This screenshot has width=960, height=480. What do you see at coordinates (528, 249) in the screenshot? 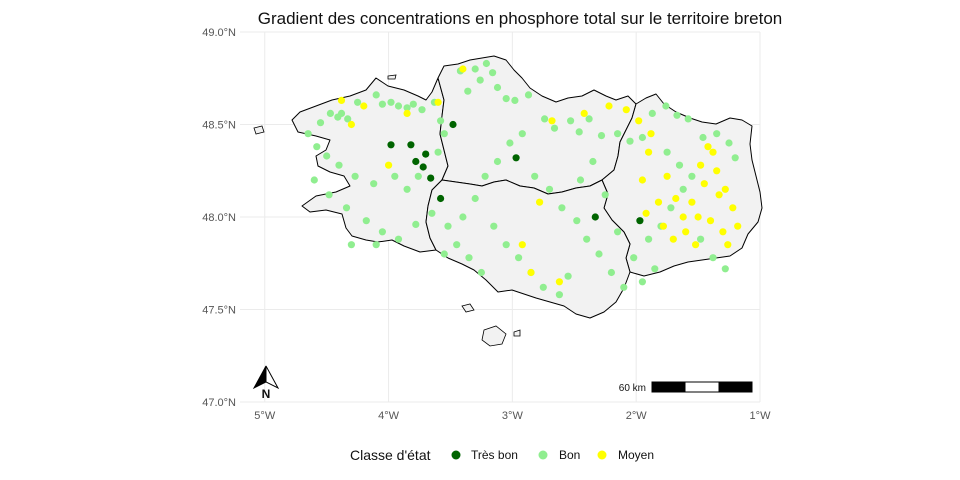
I see `region-morbihan` at bounding box center [528, 249].